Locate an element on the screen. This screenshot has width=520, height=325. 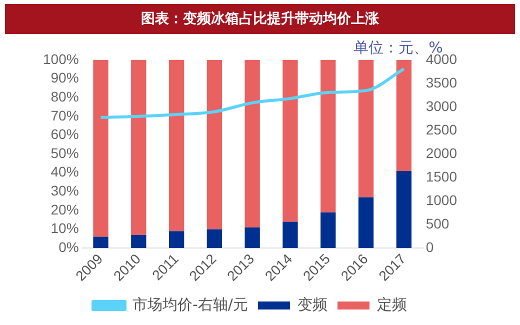
y-tick-label: 40% is located at coordinates (64, 172).